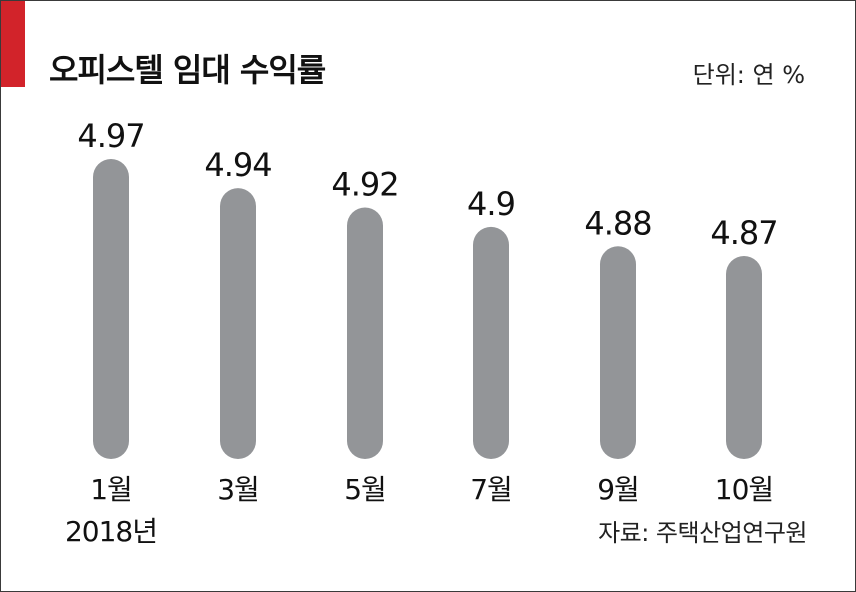  What do you see at coordinates (743, 233) in the screenshot?
I see `value-label-6: 4.87` at bounding box center [743, 233].